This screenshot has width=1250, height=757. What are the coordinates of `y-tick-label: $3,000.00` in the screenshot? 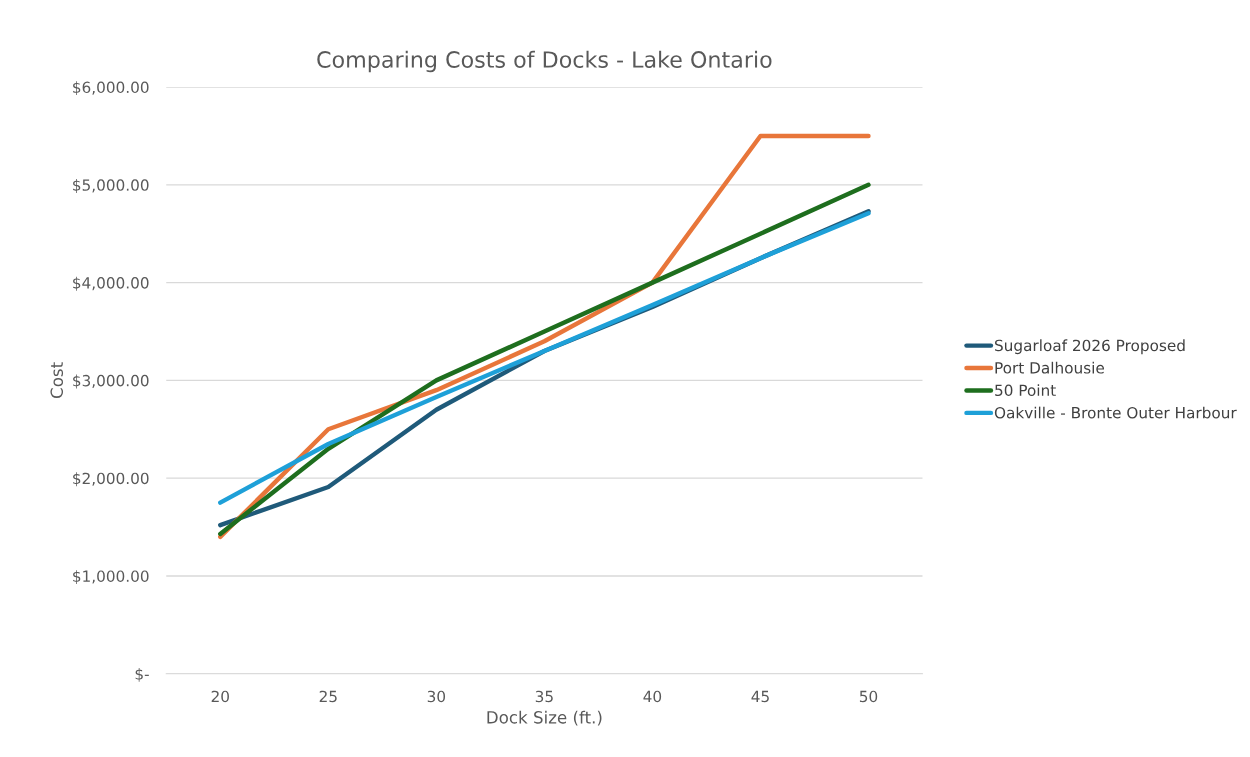 It's located at (111, 381).